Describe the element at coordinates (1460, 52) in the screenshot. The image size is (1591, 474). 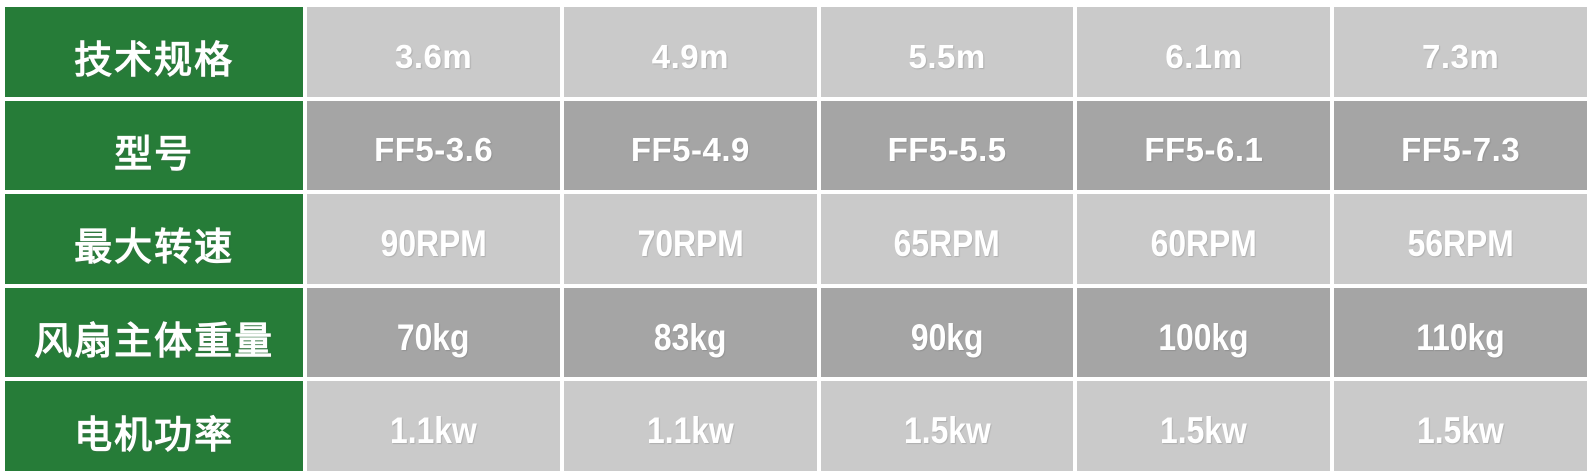
I see `column-header-size-5: 7.3m` at that location.